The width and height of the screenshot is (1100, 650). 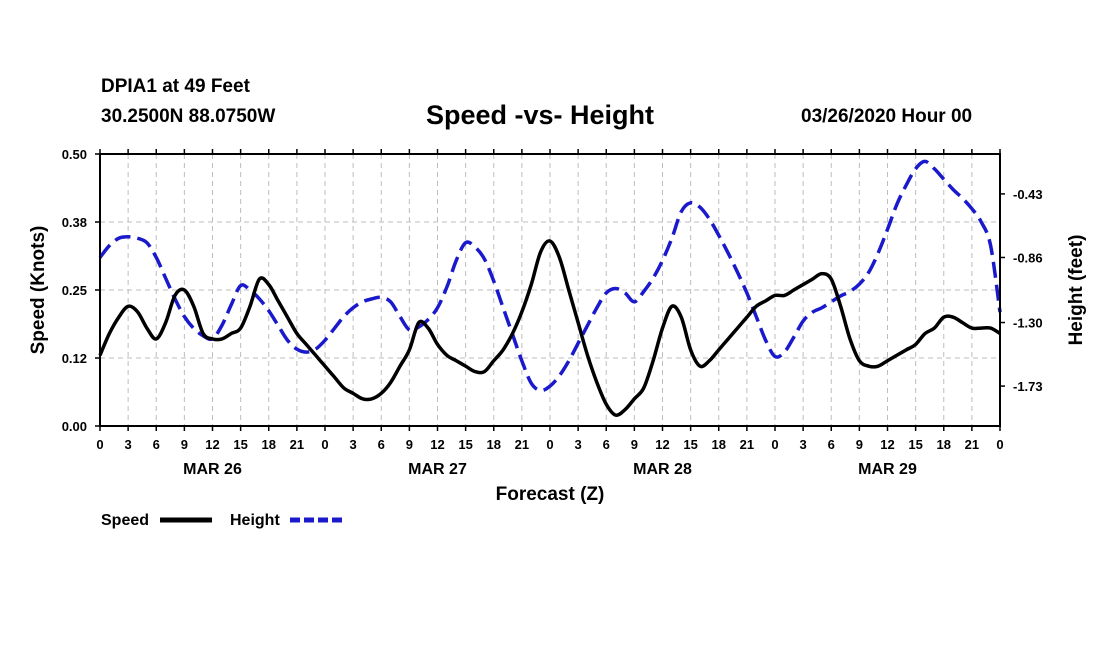 What do you see at coordinates (662, 469) in the screenshot?
I see `x-day-label: MAR 28` at bounding box center [662, 469].